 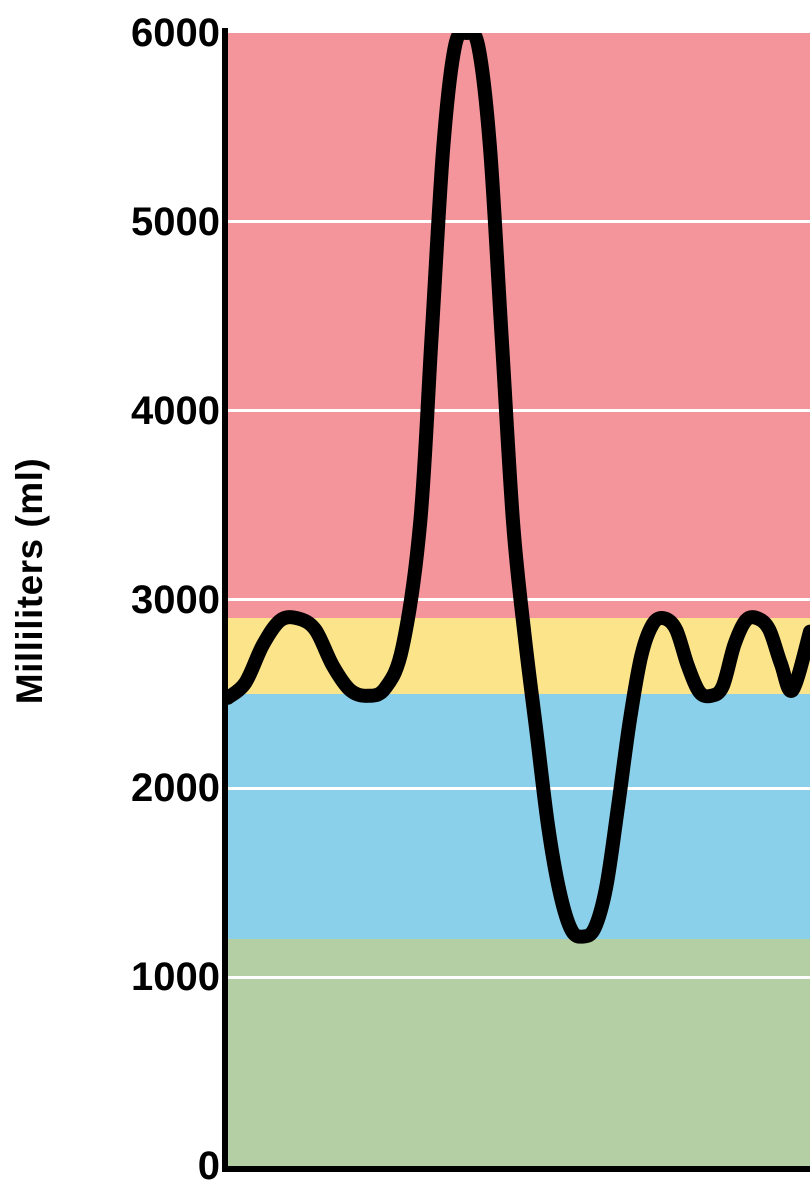 I want to click on y-tick-label-0: 0, so click(x=208, y=1166).